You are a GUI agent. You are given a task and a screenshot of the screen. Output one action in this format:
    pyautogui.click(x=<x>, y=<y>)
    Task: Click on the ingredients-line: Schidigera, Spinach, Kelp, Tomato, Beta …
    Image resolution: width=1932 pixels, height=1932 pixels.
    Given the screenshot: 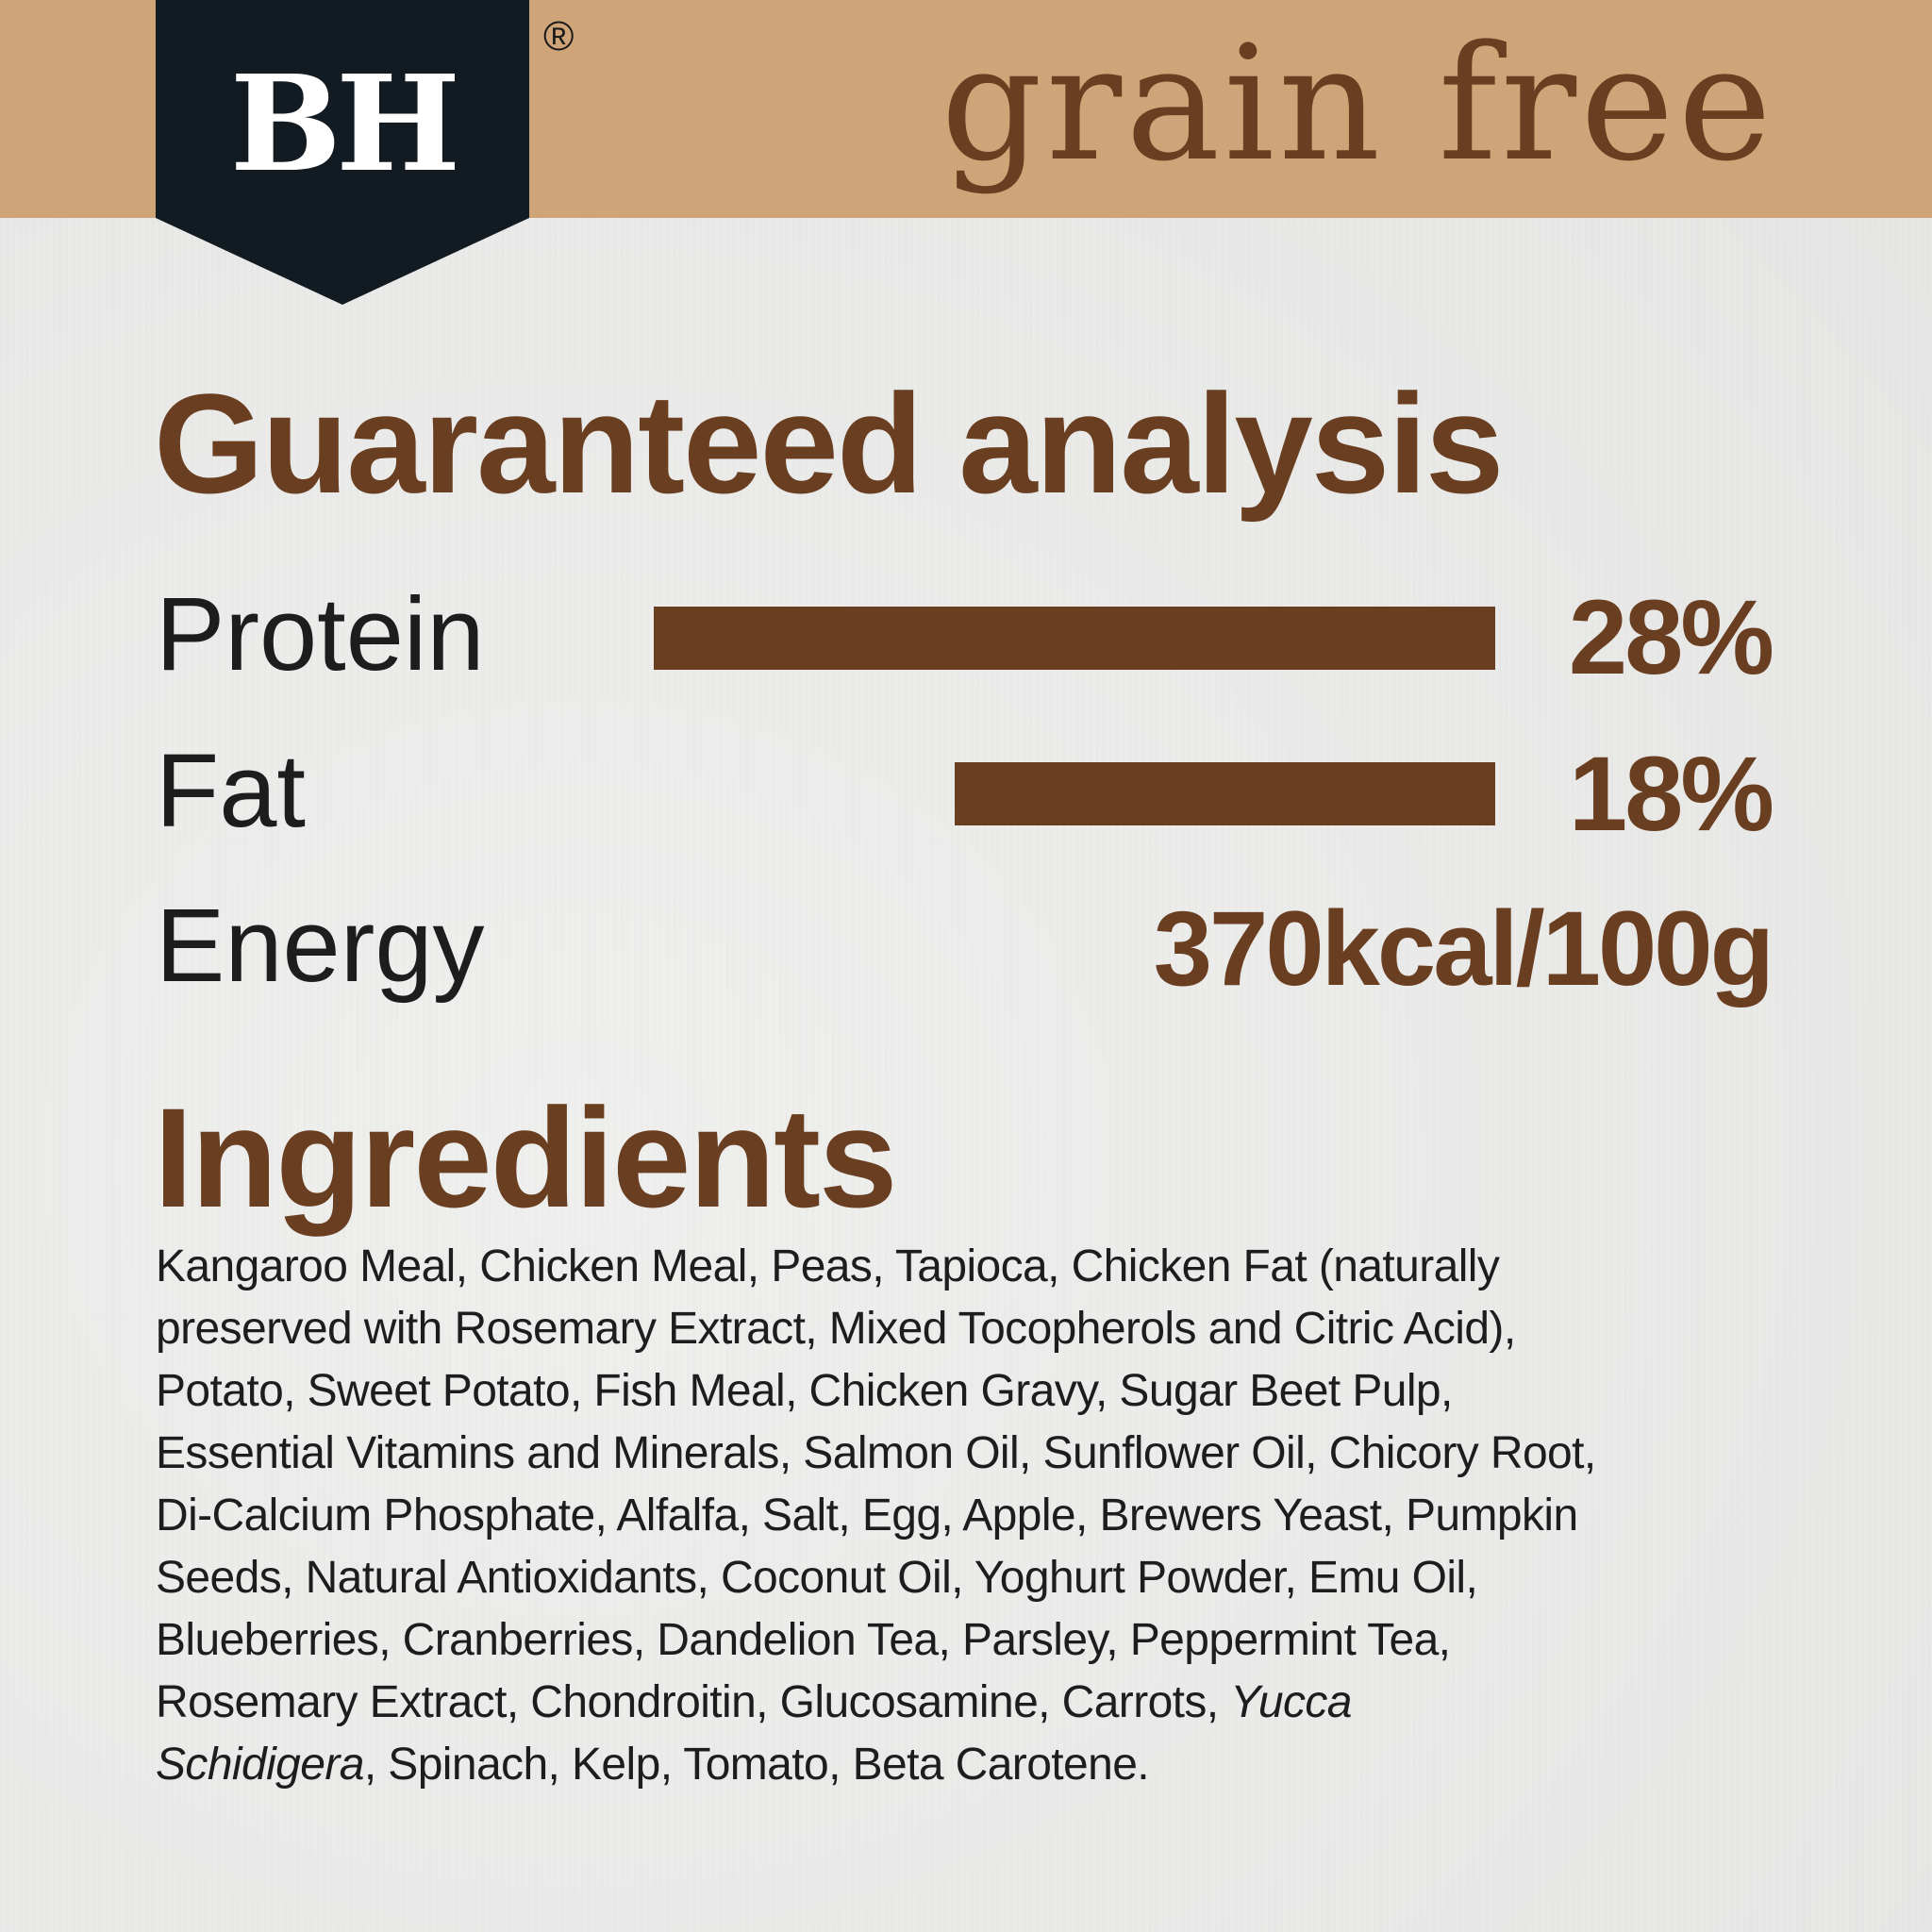 What is the action you would take?
    pyautogui.click(x=986, y=1765)
    